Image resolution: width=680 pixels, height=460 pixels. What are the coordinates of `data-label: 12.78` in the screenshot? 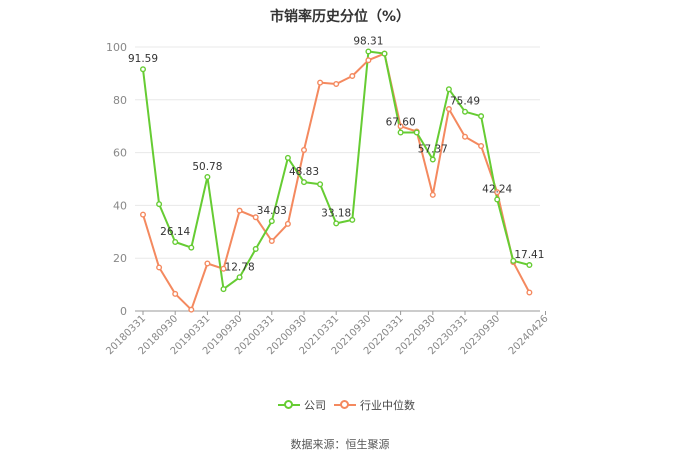 It's located at (240, 267).